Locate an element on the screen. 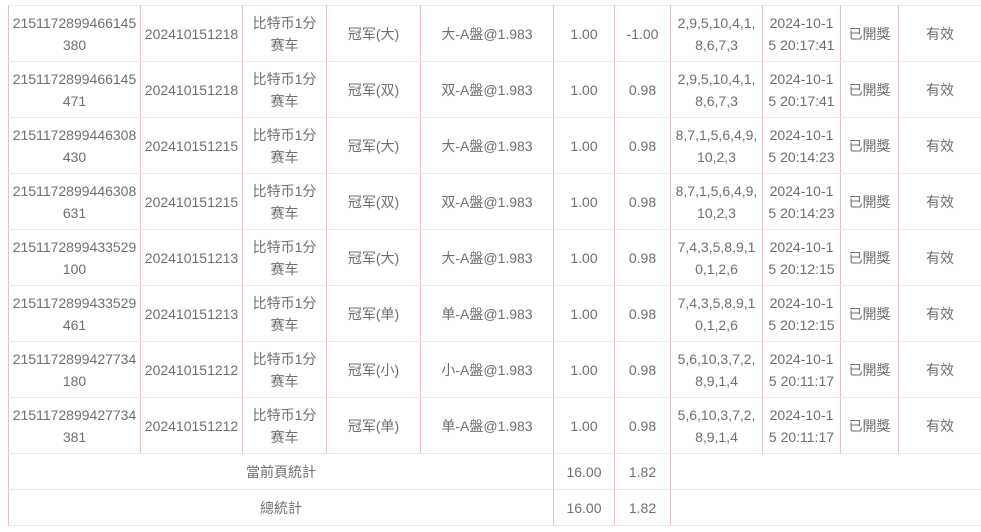 This screenshot has height=532, width=981. summary-row: 總統計 16.00 1.82 is located at coordinates (494, 507).